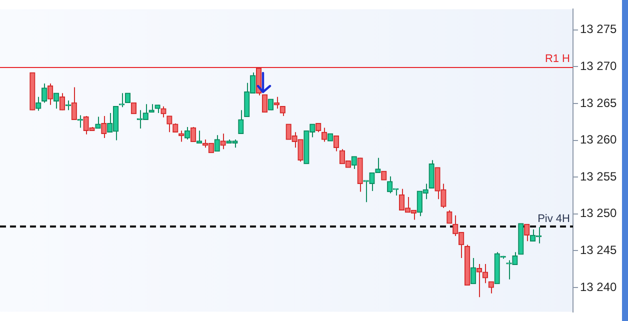 The width and height of the screenshot is (628, 321). What do you see at coordinates (599, 65) in the screenshot?
I see `y-tick-label: 13 270` at bounding box center [599, 65].